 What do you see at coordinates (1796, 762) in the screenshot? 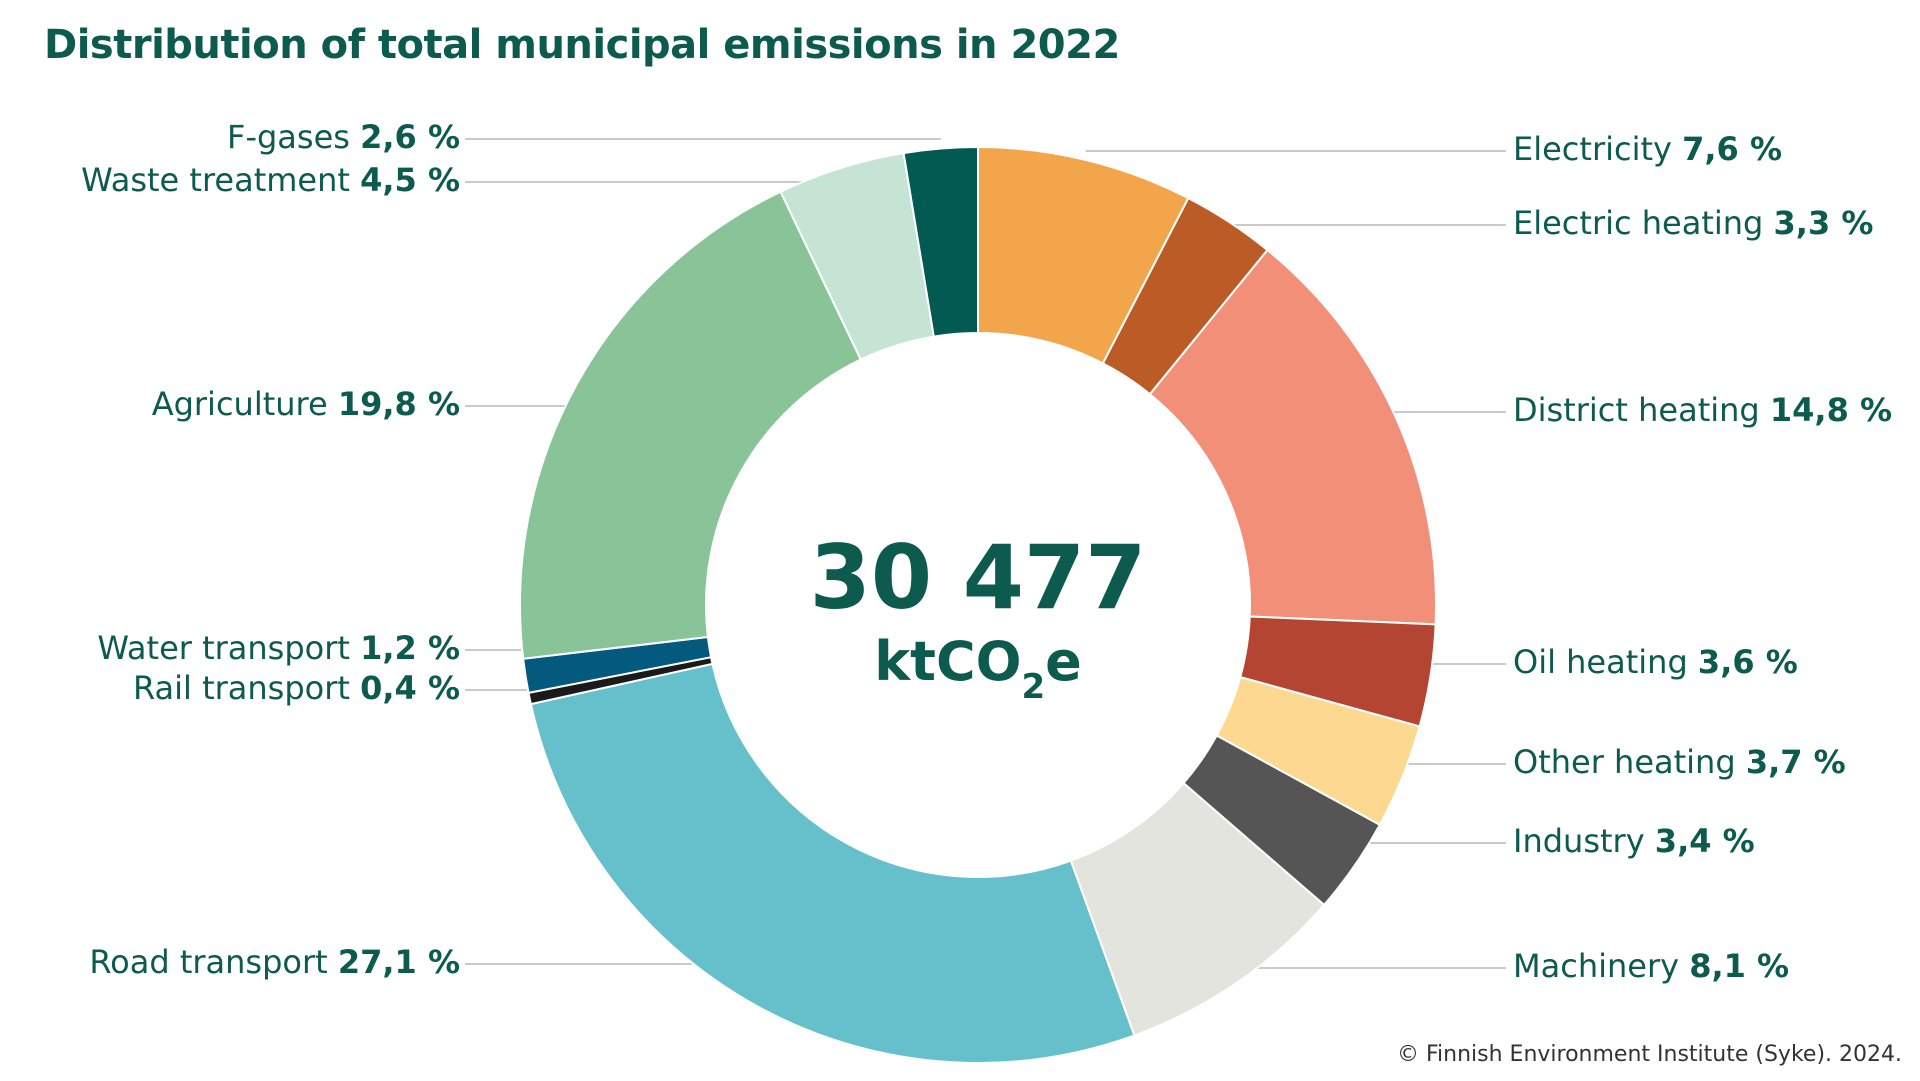
I see `label-percent: 3,7 %` at bounding box center [1796, 762].